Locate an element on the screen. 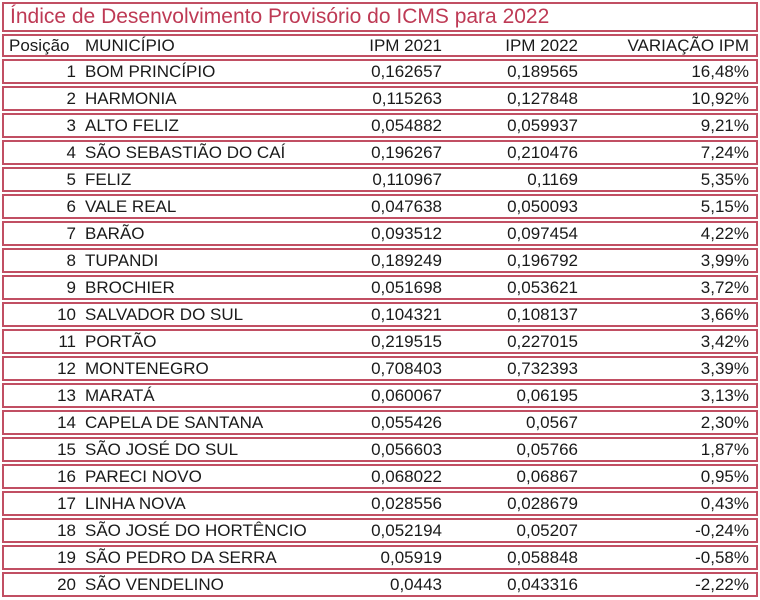  cell-ipm-2021: 0,047638 is located at coordinates (406, 206).